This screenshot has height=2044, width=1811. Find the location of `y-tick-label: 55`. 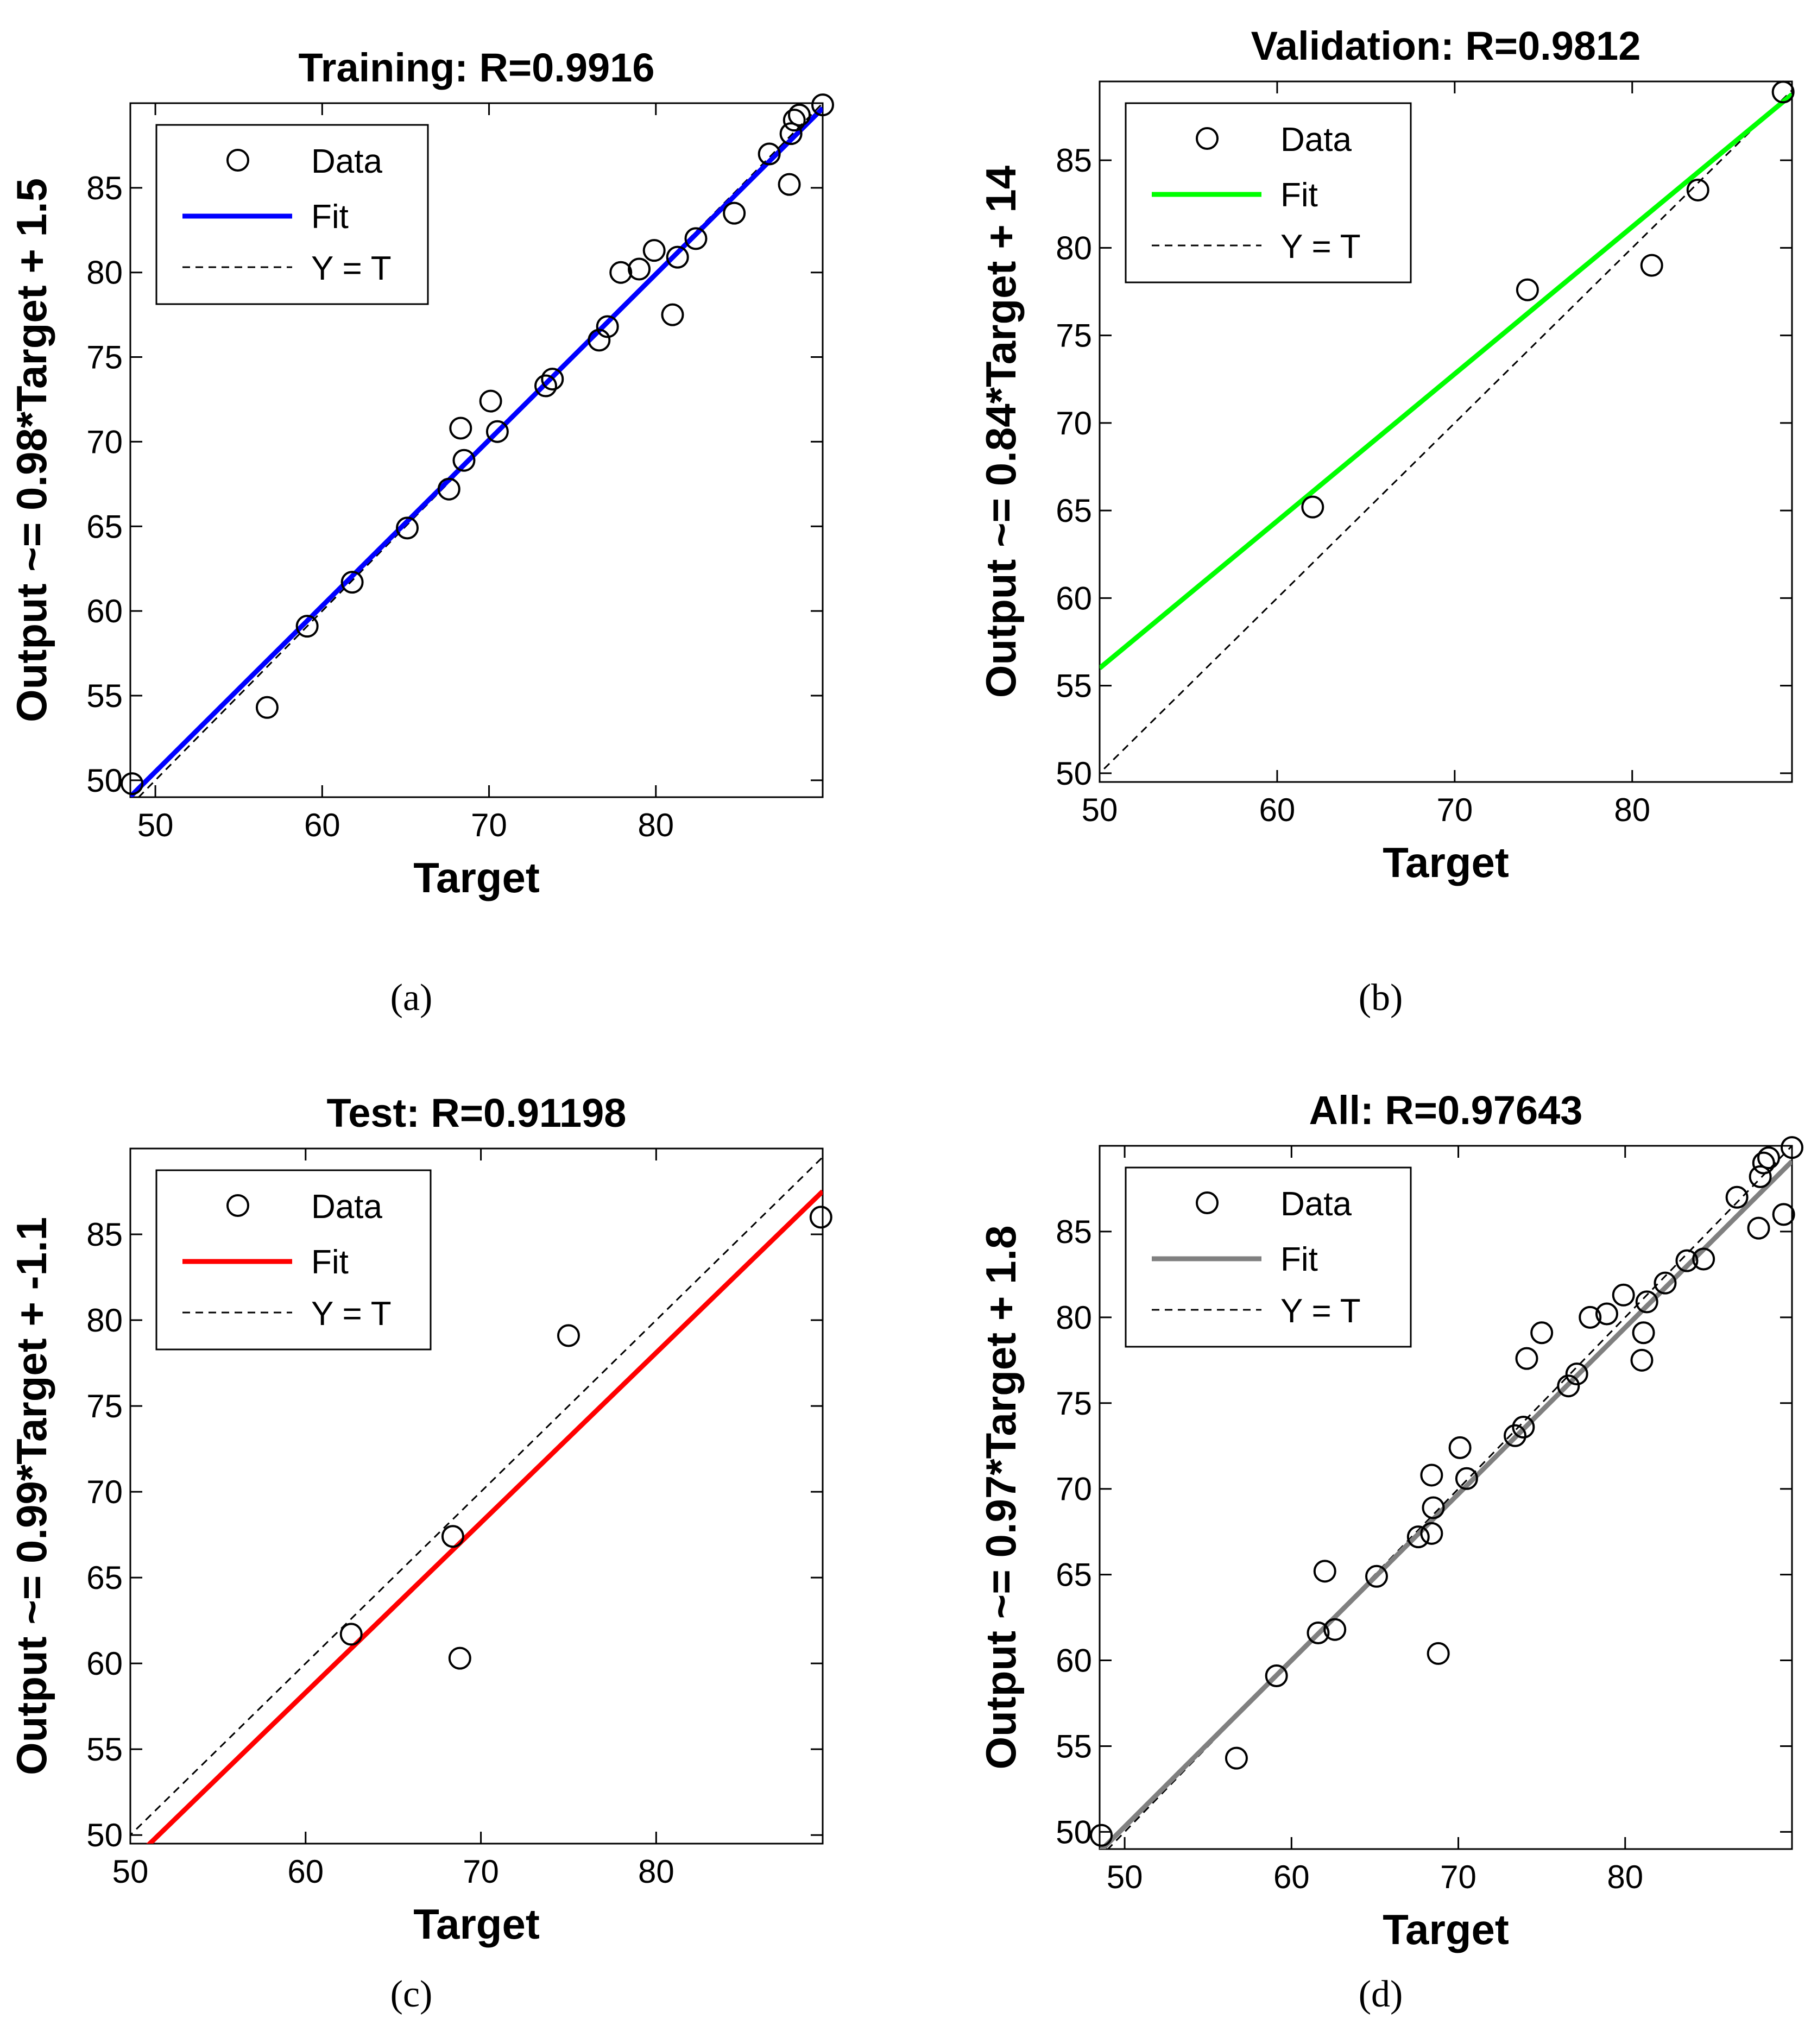

y-tick-label: 55 is located at coordinates (1074, 1746).